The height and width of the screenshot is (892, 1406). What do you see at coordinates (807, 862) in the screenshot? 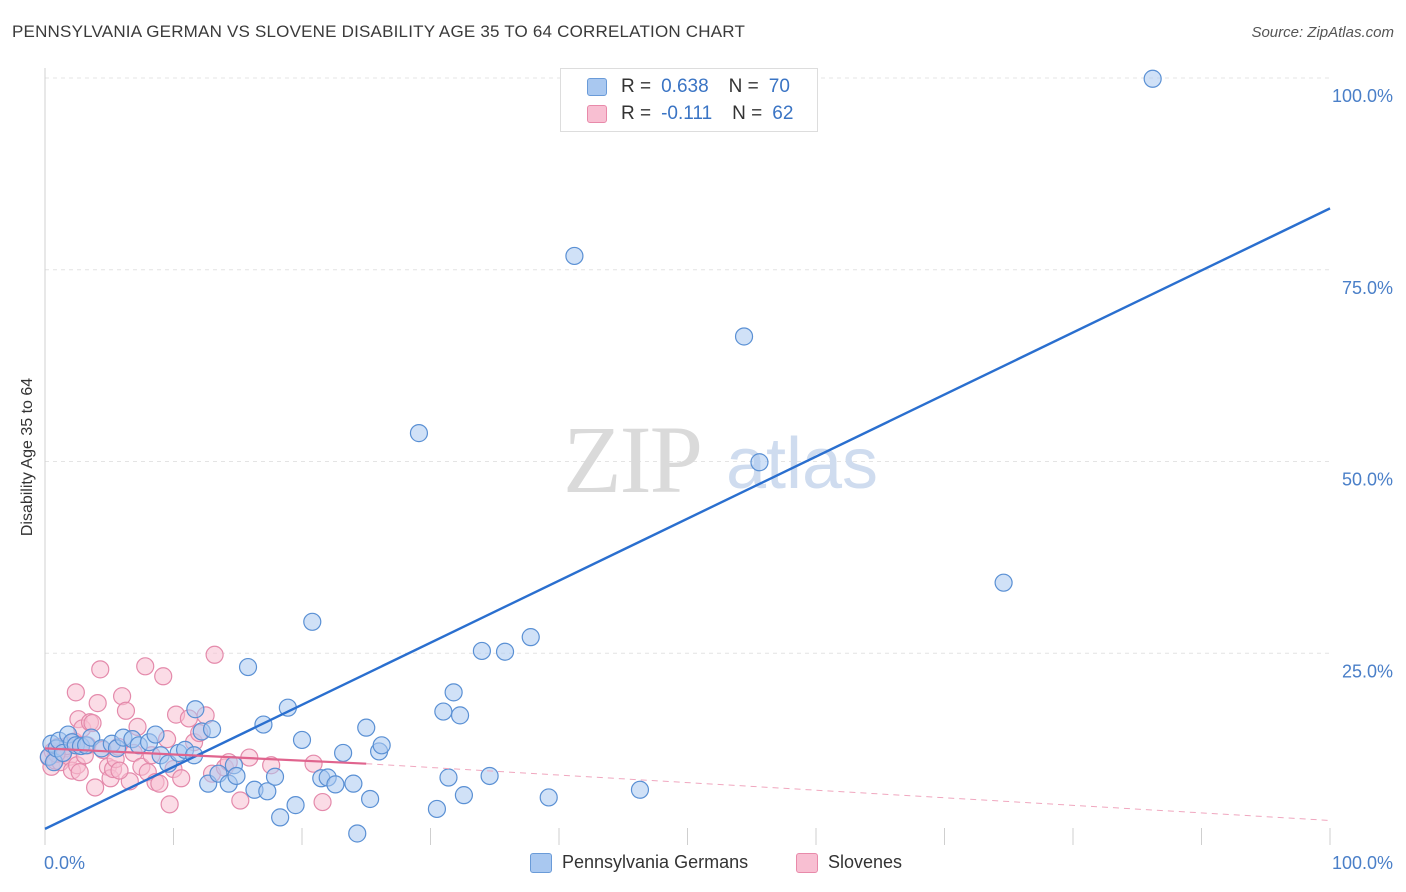
I see `series-swatch-pink` at bounding box center [807, 862].